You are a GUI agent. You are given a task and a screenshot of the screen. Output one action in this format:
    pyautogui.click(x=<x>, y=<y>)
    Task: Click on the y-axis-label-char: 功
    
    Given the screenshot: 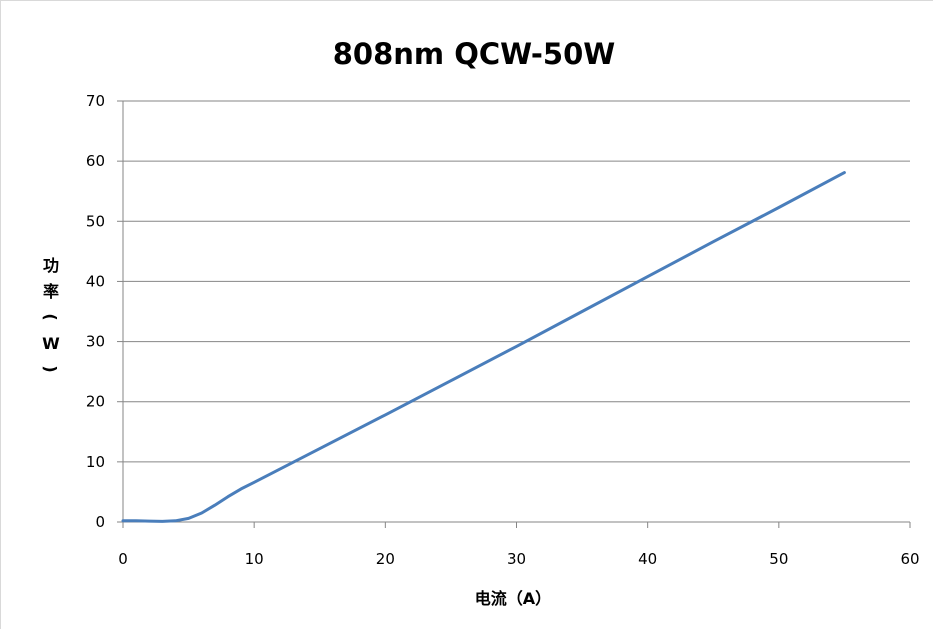 What is the action you would take?
    pyautogui.click(x=51, y=265)
    